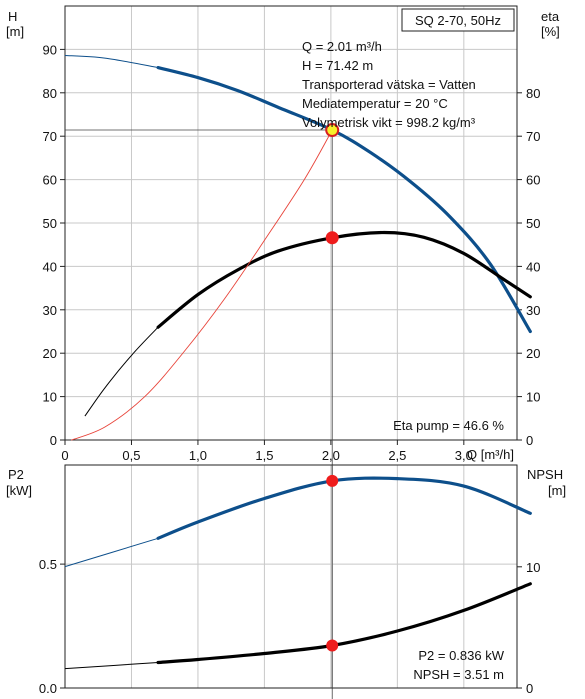  I want to click on p2-tick-label: 0.5, so click(48, 564).